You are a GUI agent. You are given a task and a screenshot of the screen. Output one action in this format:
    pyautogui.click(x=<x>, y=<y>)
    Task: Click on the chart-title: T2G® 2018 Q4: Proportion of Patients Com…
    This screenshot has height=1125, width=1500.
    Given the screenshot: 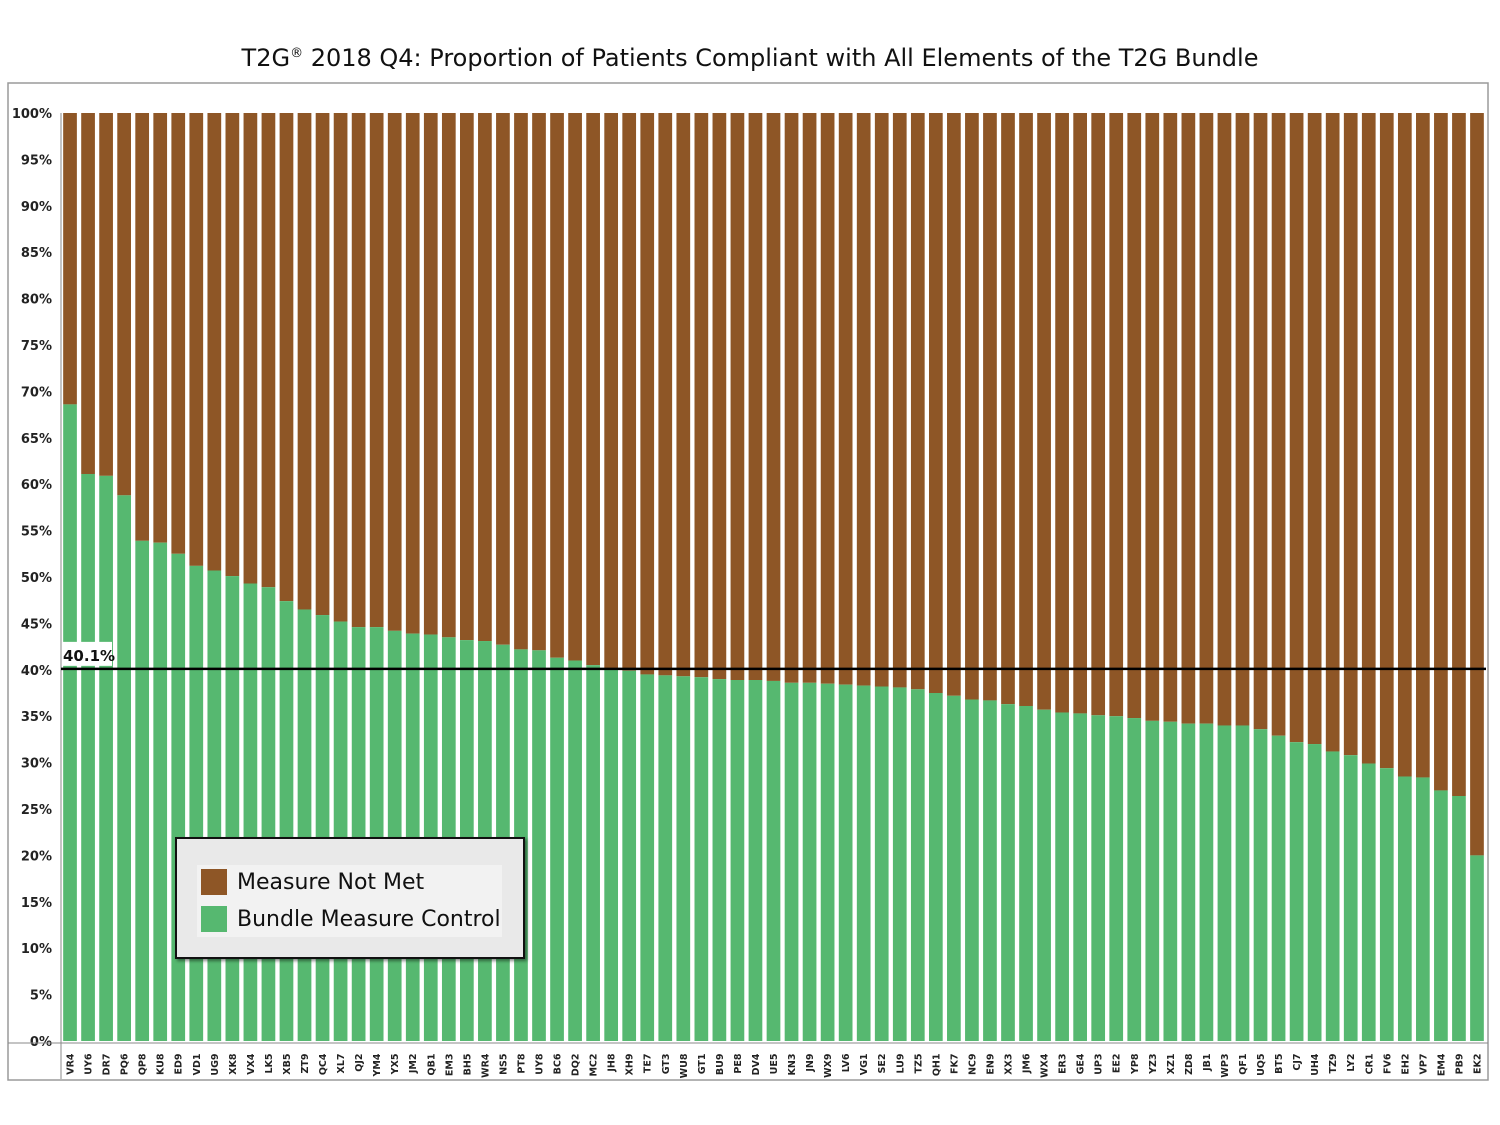 What is the action you would take?
    pyautogui.click(x=750, y=58)
    